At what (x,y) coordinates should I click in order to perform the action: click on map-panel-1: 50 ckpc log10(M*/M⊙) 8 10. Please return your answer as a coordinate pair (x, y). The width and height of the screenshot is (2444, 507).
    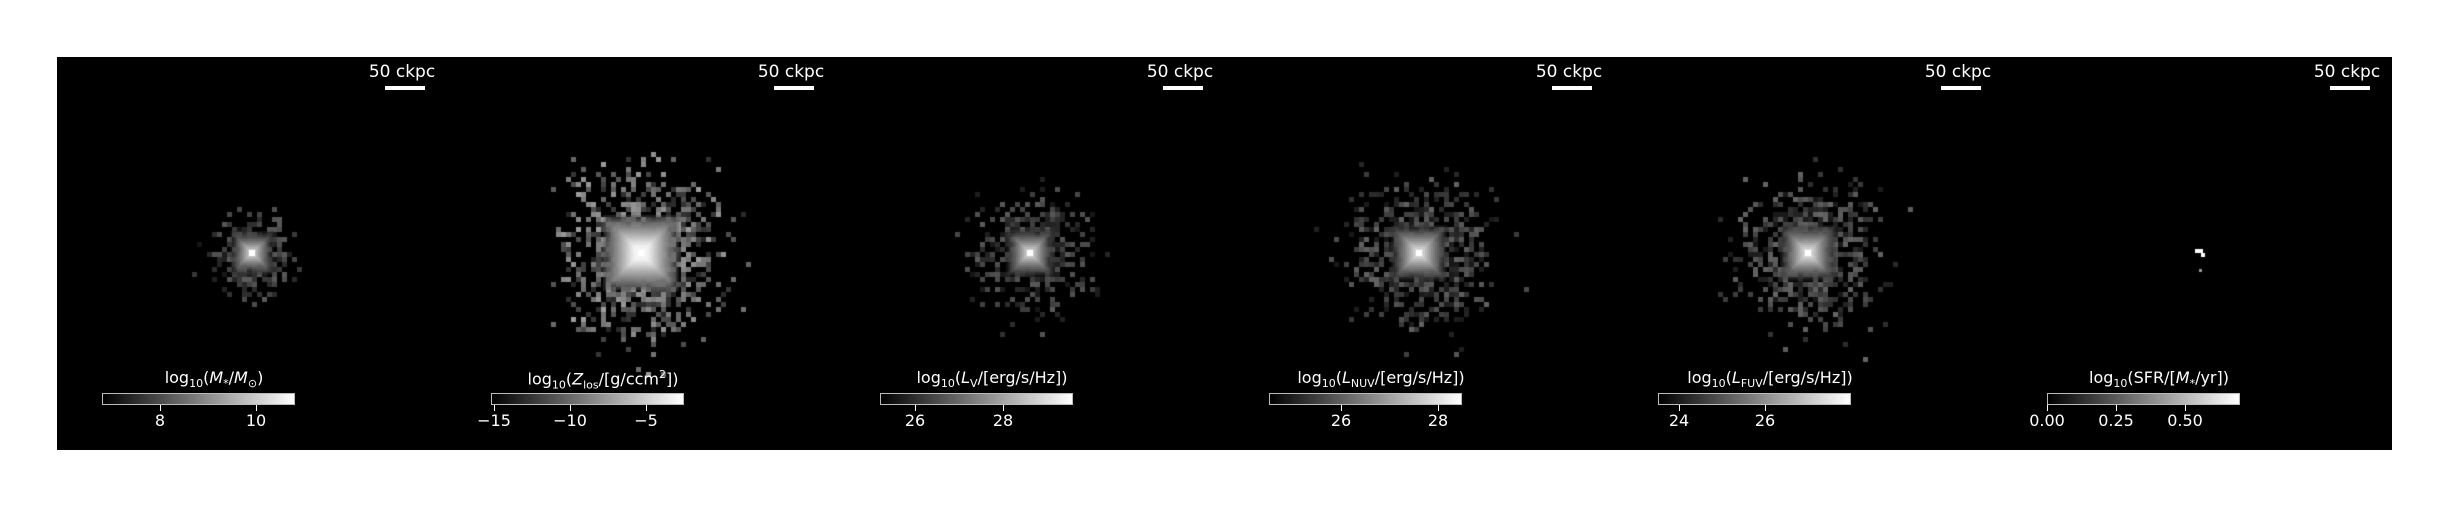
    Looking at the image, I should click on (251, 253).